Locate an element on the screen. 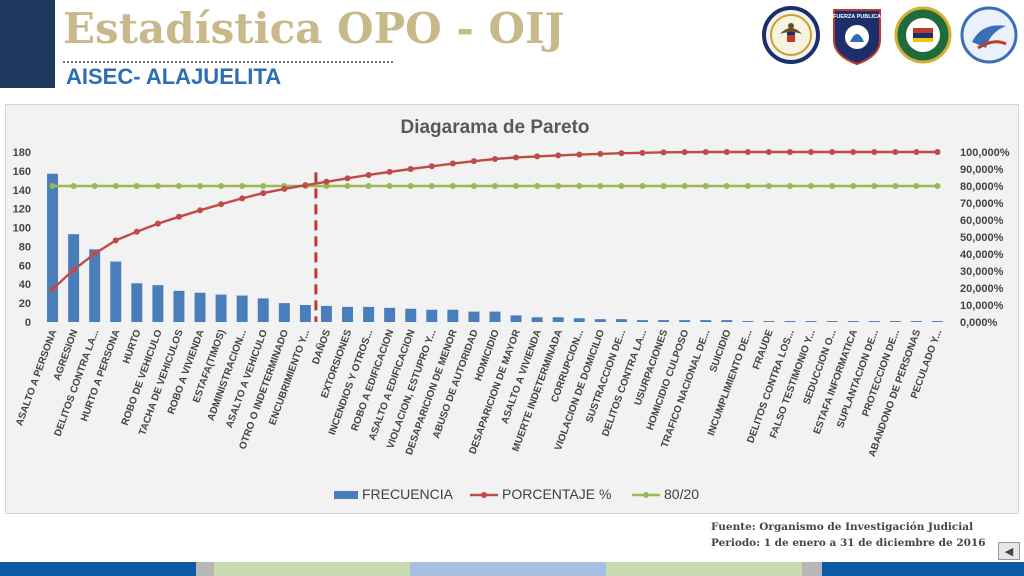  logo-lettering: FUERZA PUBLICA is located at coordinates (857, 17).